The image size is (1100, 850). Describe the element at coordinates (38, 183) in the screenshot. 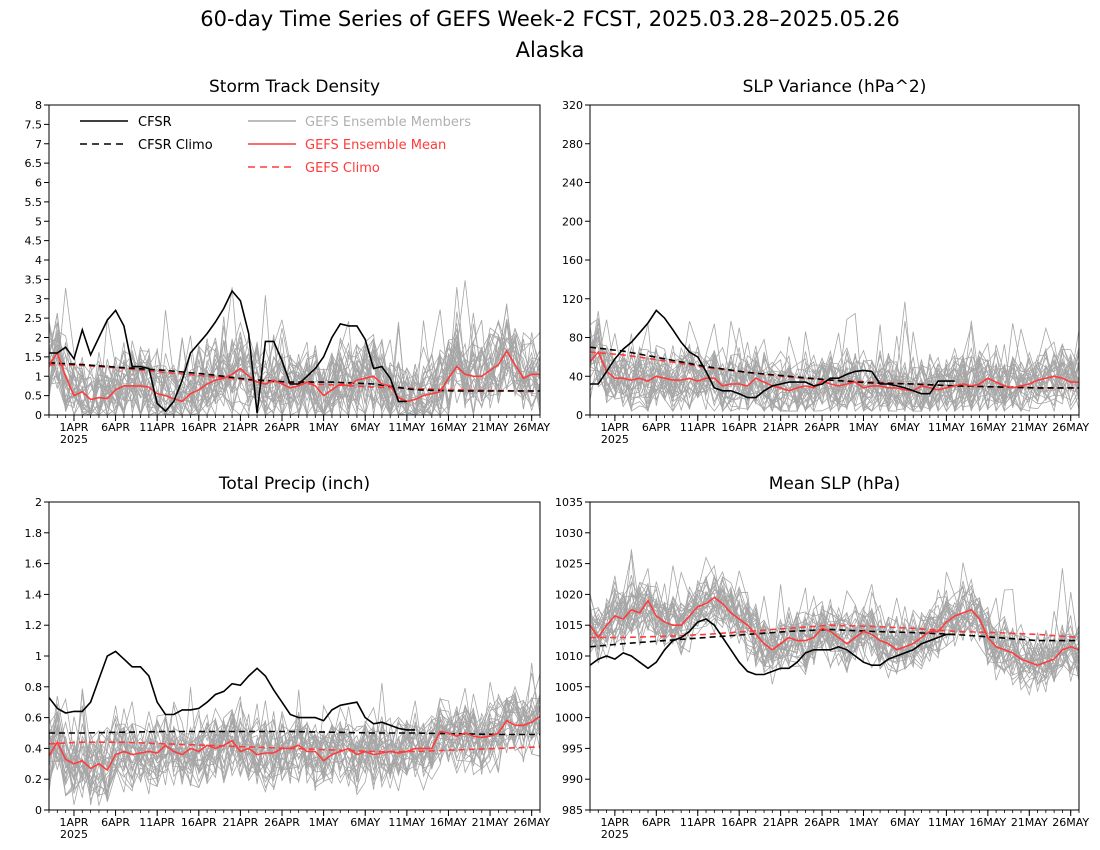

I see `storm-track-density-ytick-label: 6` at that location.